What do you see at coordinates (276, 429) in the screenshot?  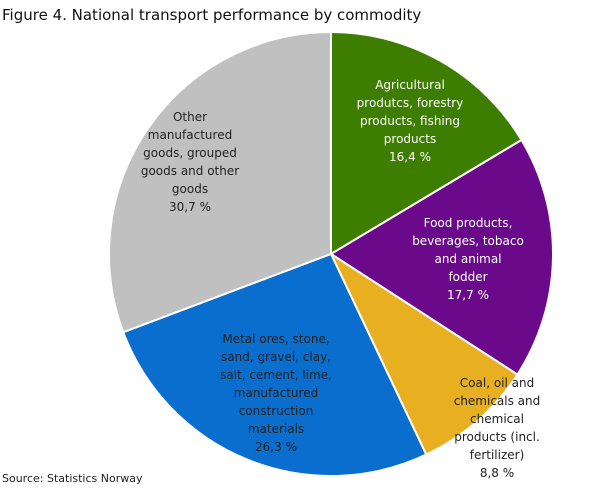 I see `slice-label-line: materials` at bounding box center [276, 429].